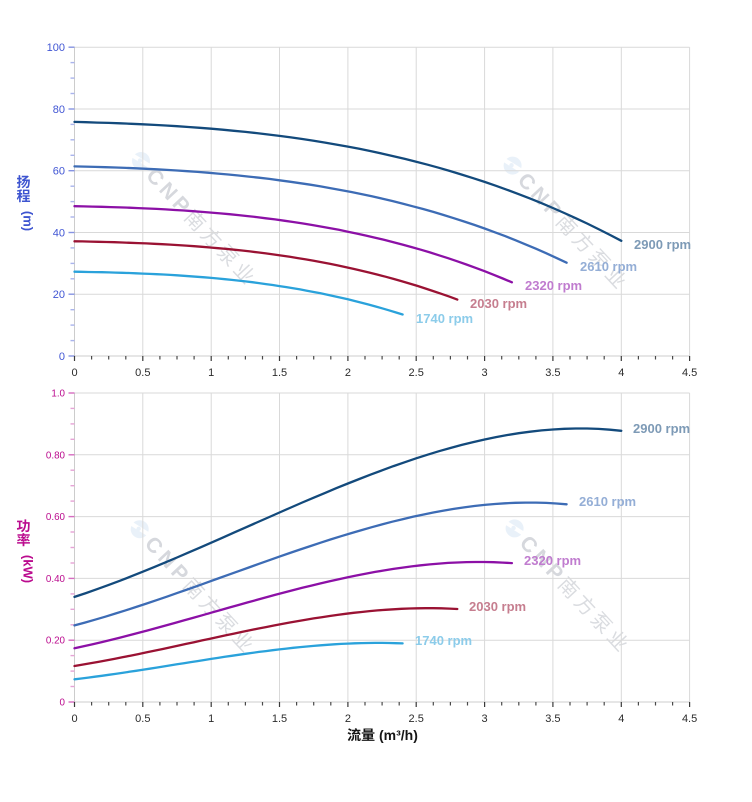 The width and height of the screenshot is (752, 802). Describe the element at coordinates (56, 48) in the screenshot. I see `svg-text: 100` at that location.